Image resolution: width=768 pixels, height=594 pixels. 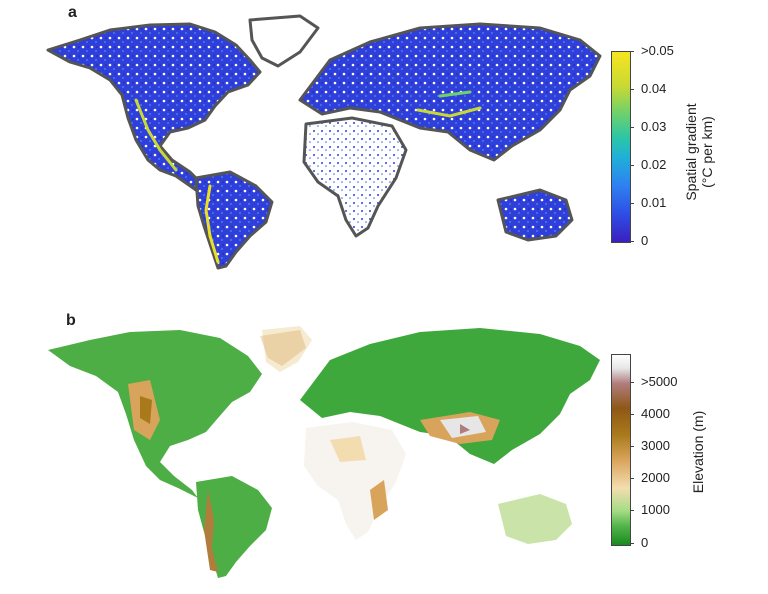 What do you see at coordinates (657, 50) in the screenshot?
I see `gradient-tick-label: >0.05` at bounding box center [657, 50].